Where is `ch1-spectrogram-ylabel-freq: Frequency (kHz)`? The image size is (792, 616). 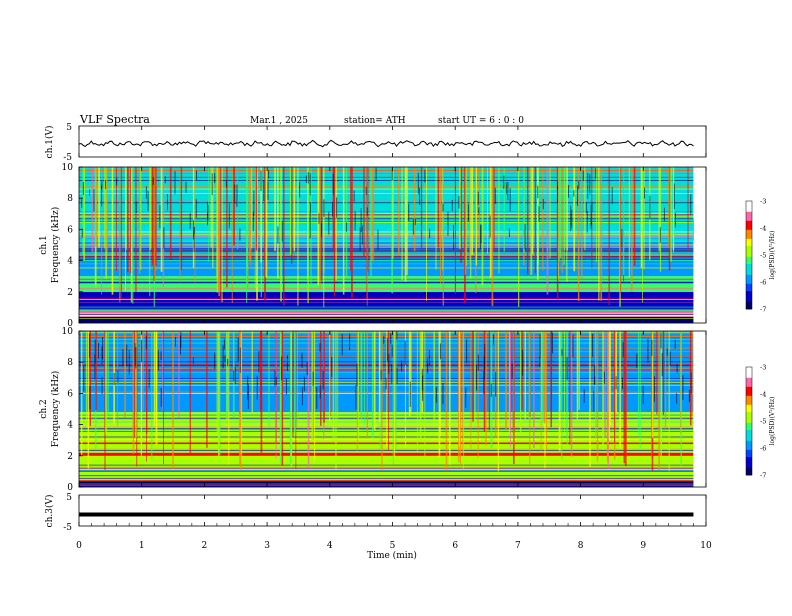 ch1-spectrogram-ylabel-freq: Frequency (kHz) is located at coordinates (55, 245).